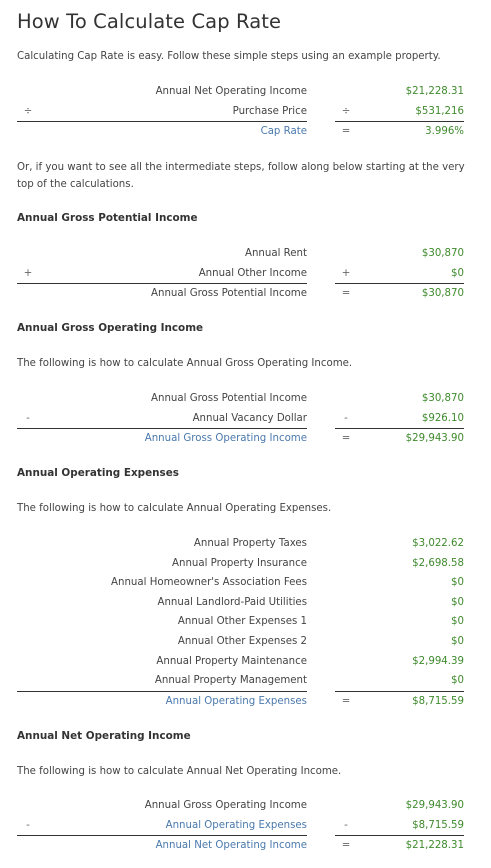  I want to click on row-value: $2,698.58, so click(438, 563).